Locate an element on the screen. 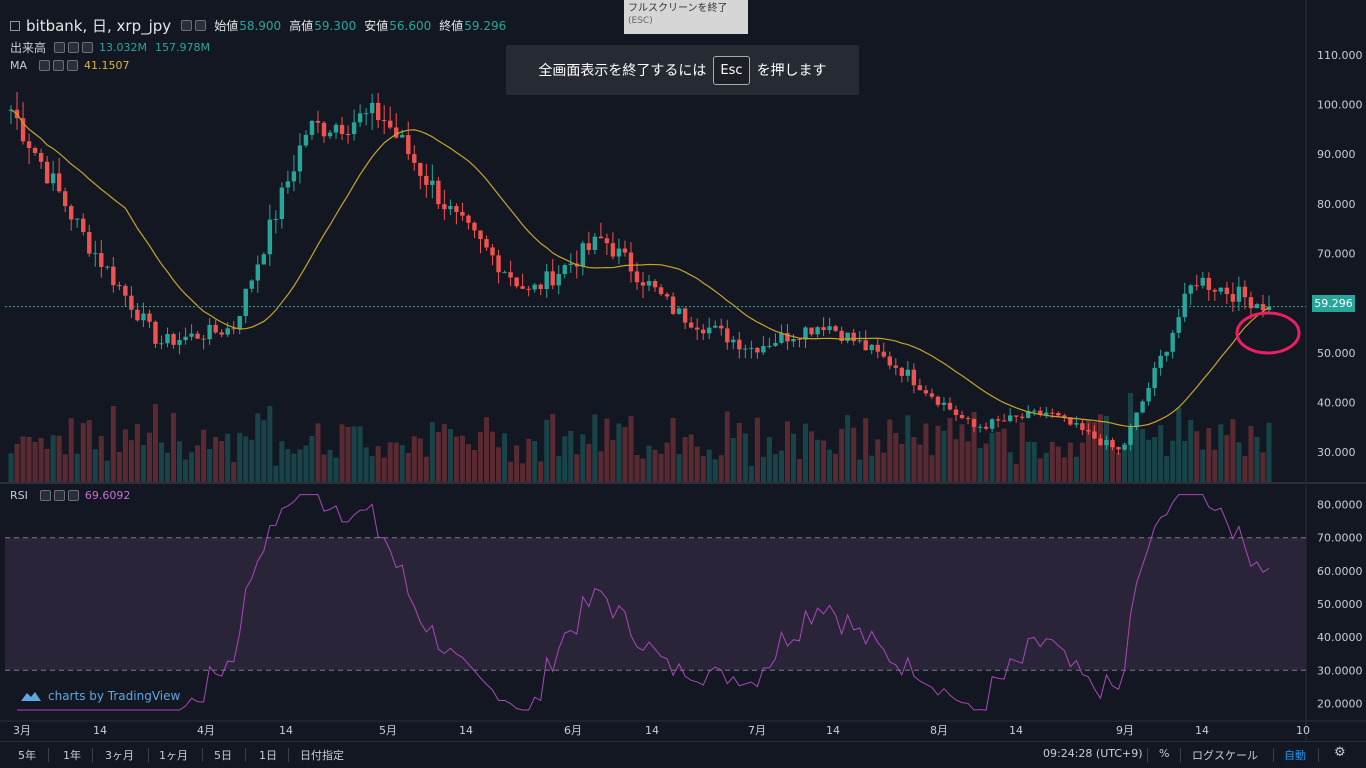 Image resolution: width=1366 pixels, height=768 pixels. gear-icon: ⚙ is located at coordinates (1340, 752).